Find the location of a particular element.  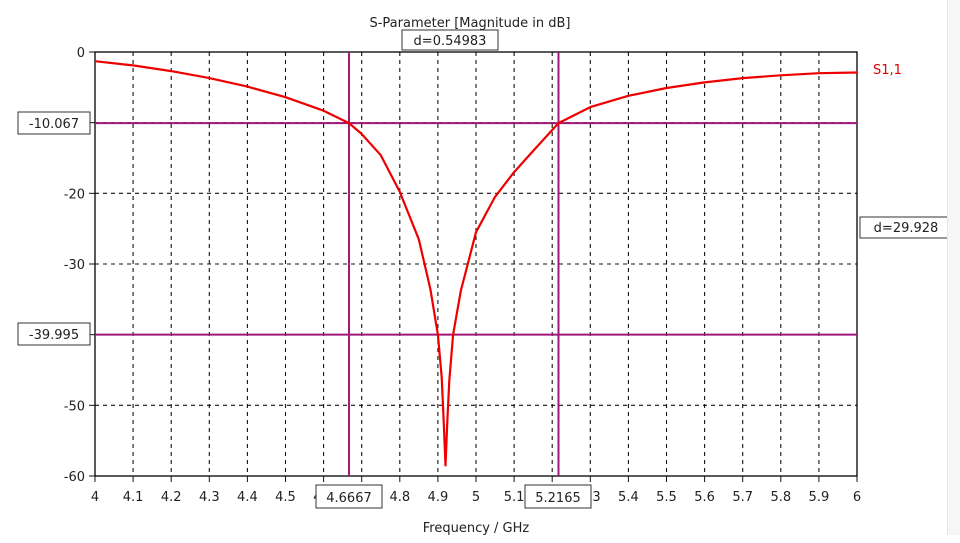

x-tick-label: 4.8 is located at coordinates (399, 497).